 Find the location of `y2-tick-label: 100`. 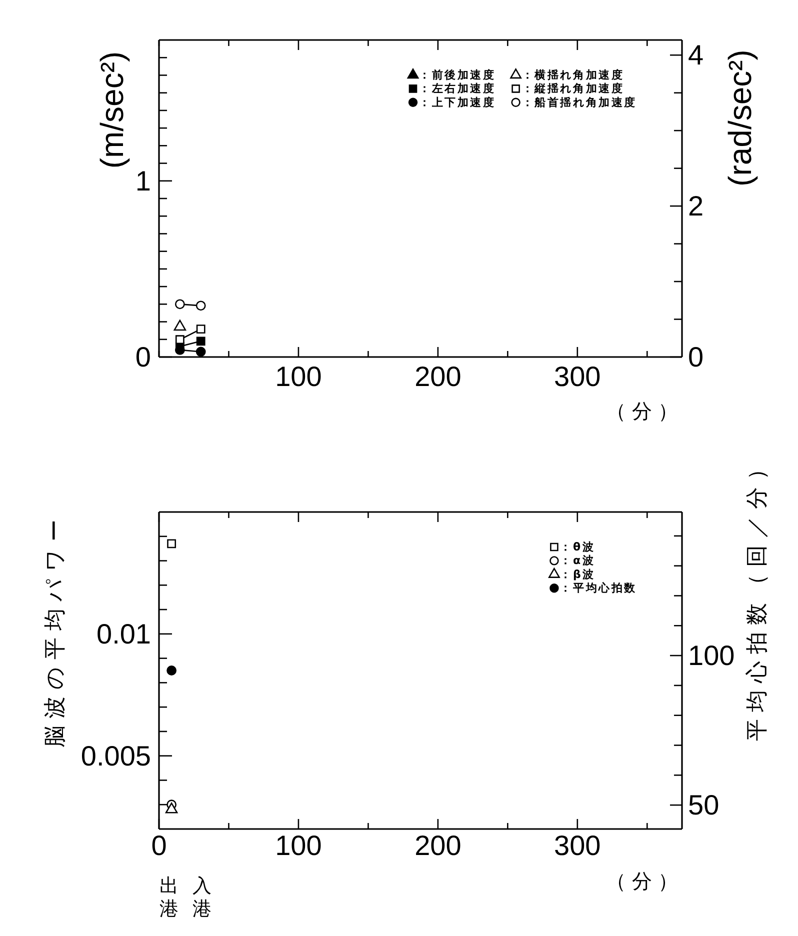

y2-tick-label: 100 is located at coordinates (711, 656).